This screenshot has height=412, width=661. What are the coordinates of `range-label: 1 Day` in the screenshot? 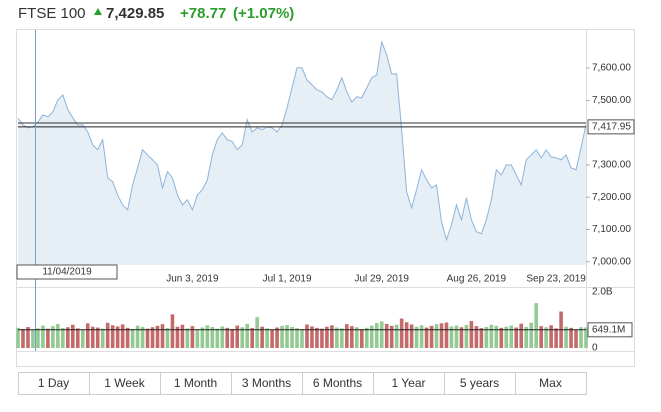 It's located at (53, 383).